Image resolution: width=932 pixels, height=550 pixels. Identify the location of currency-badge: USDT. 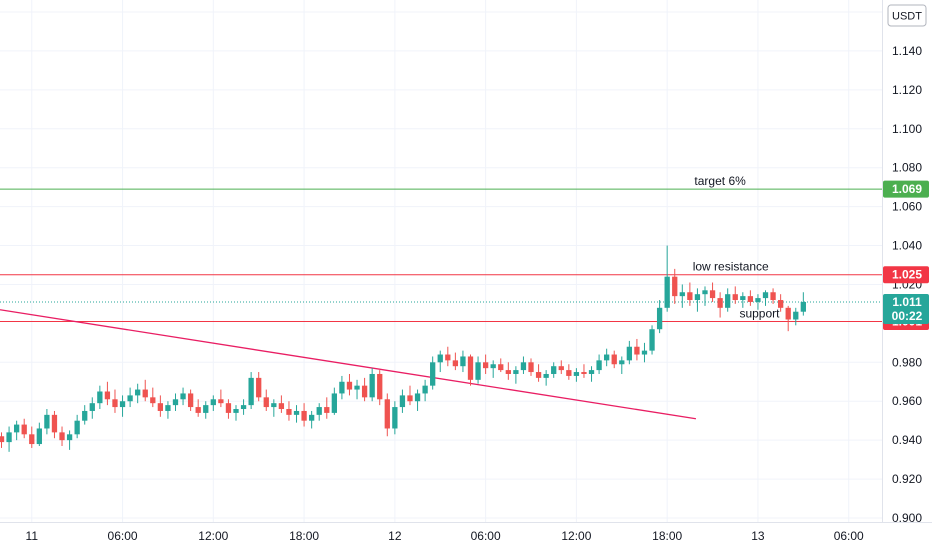
(907, 15).